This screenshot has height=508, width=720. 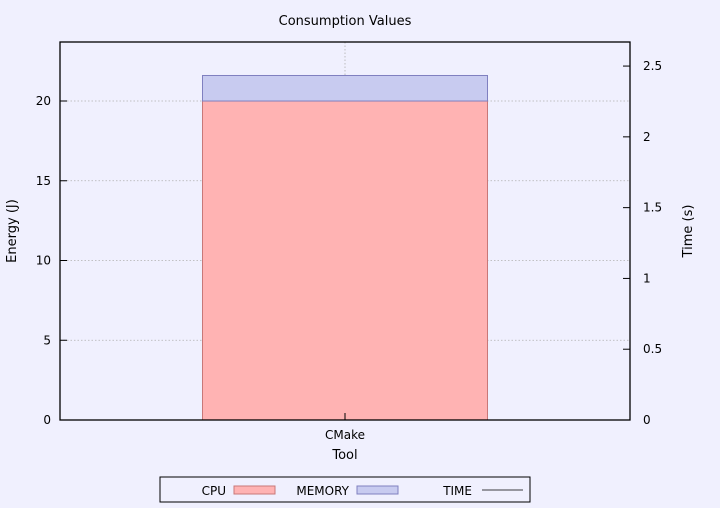 I want to click on y2-tick-label: 0.5, so click(x=652, y=349).